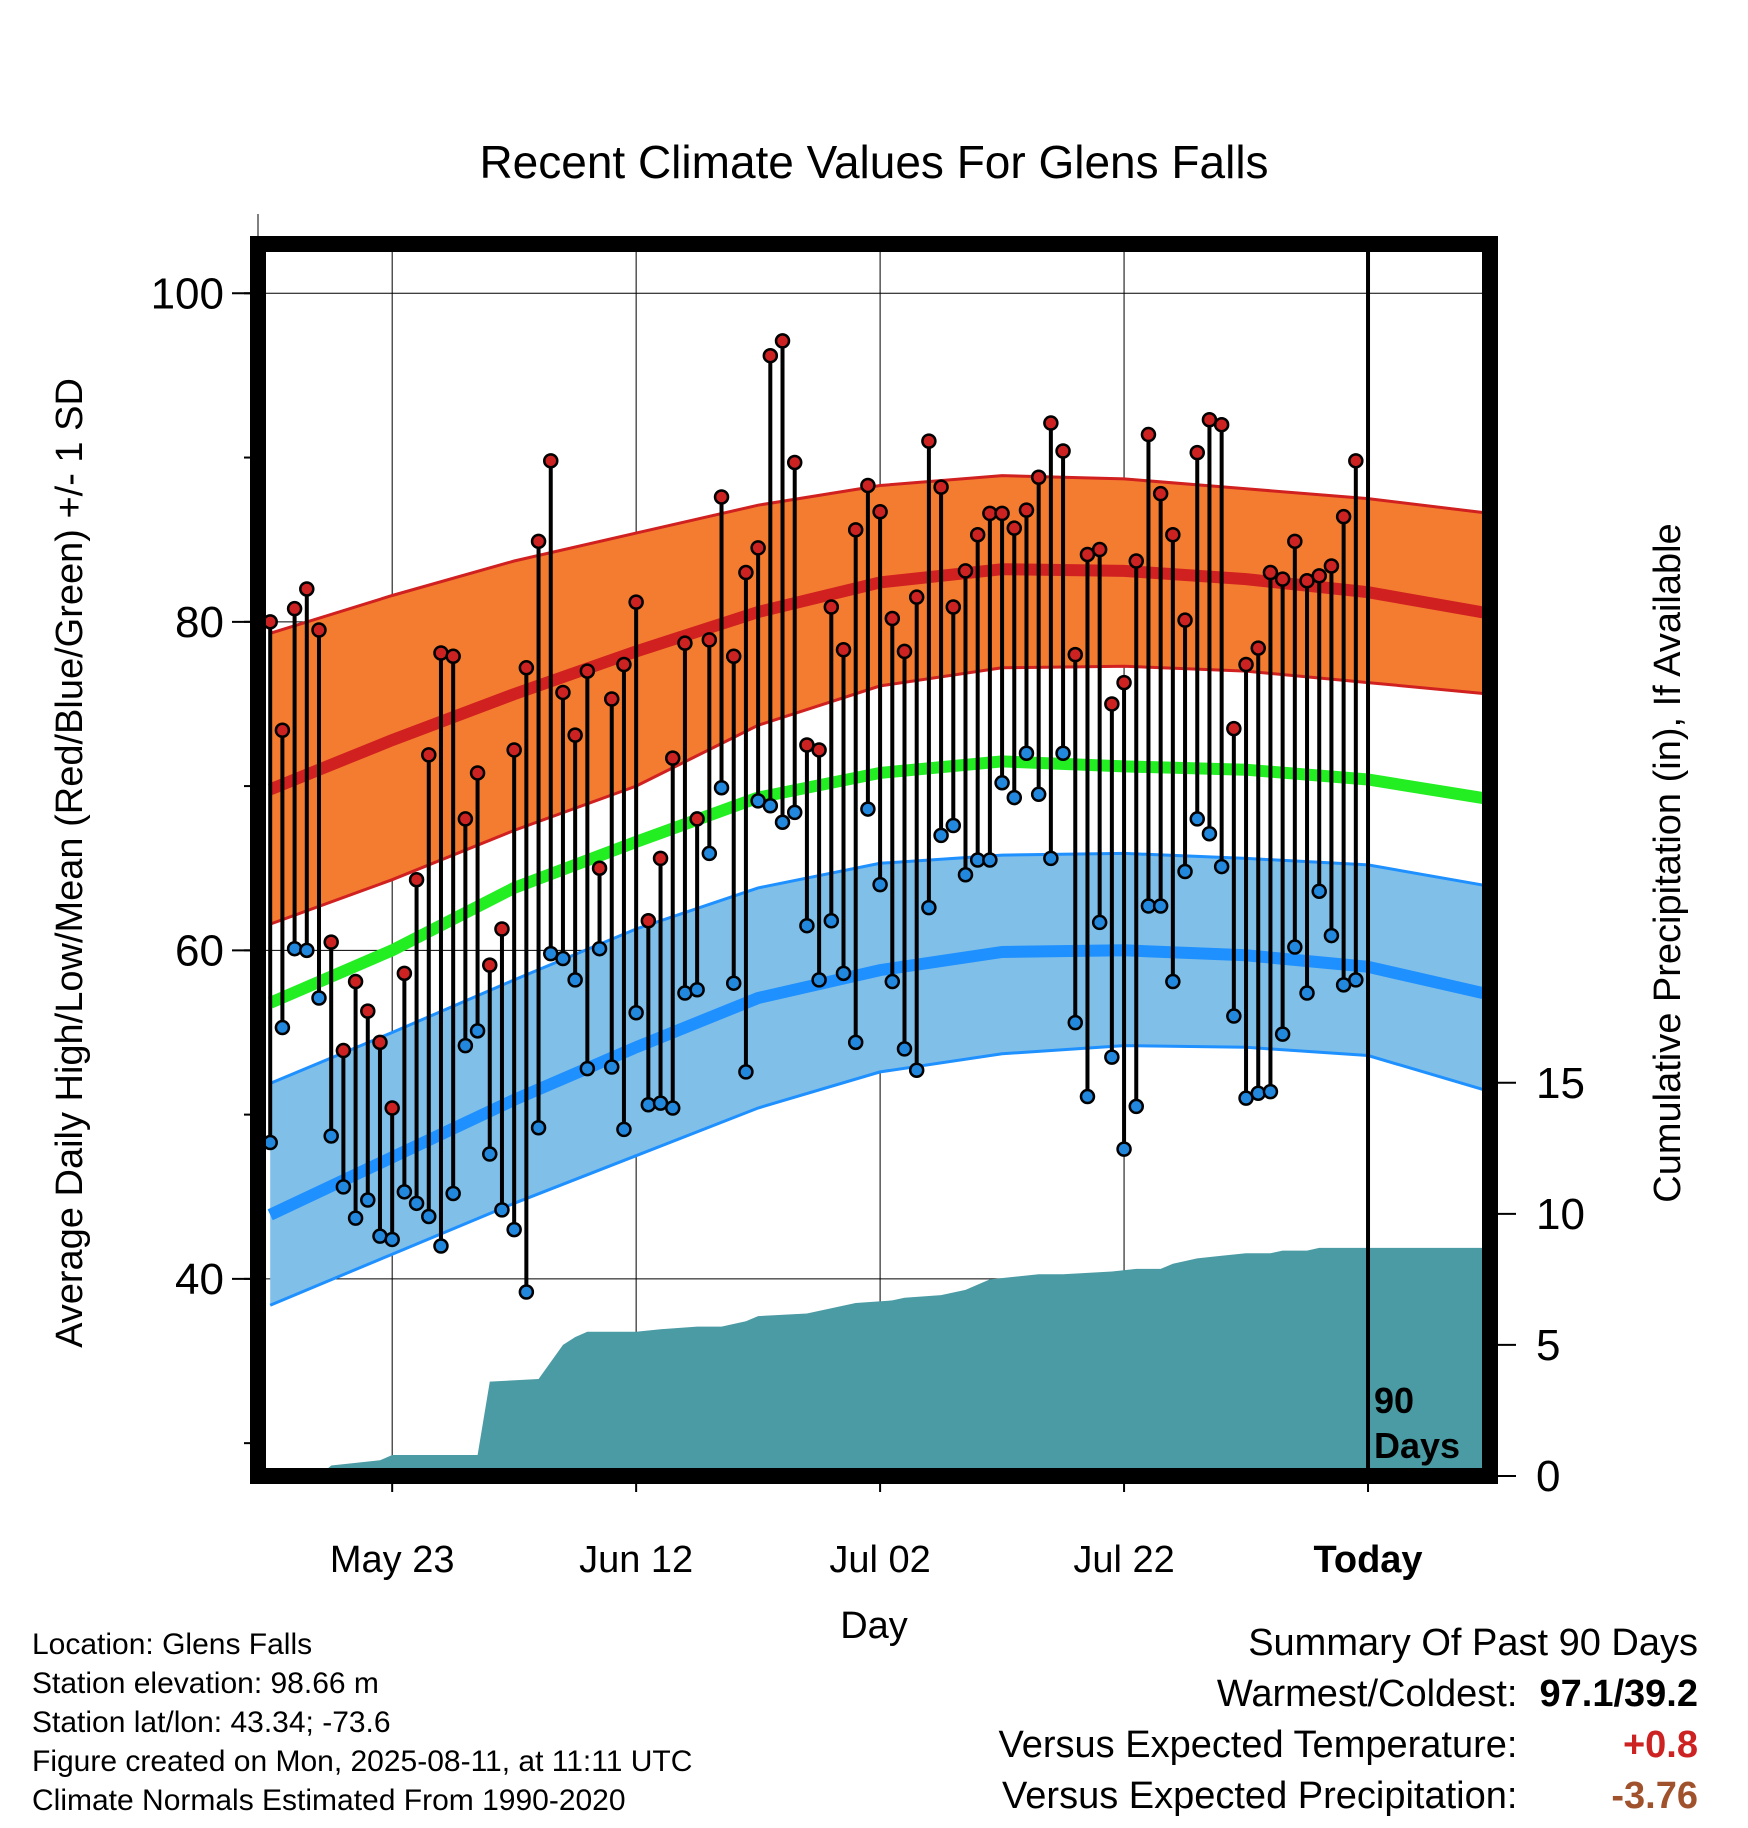 This screenshot has height=1828, width=1748. Describe the element at coordinates (904, 1361) in the screenshot. I see `precip-area` at that location.